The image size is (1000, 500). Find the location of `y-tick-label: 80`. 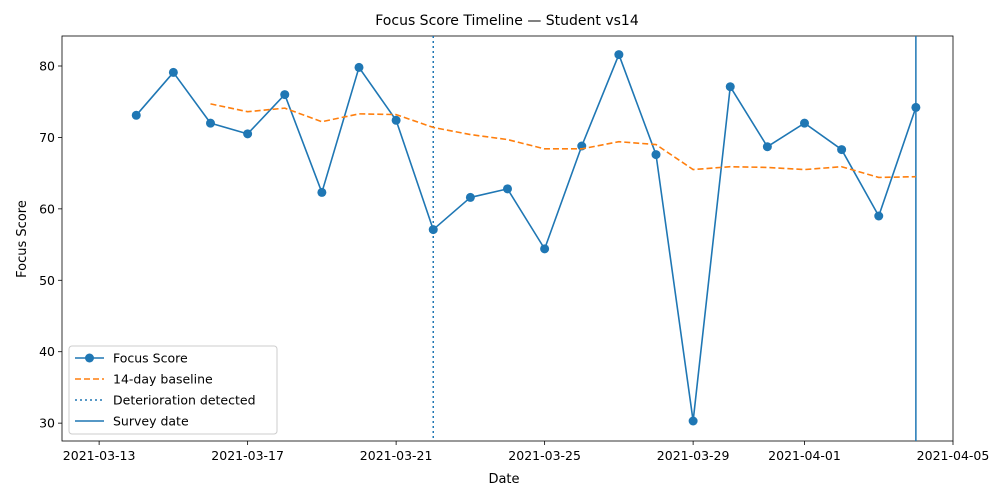

y-tick-label: 80 is located at coordinates (47, 66).